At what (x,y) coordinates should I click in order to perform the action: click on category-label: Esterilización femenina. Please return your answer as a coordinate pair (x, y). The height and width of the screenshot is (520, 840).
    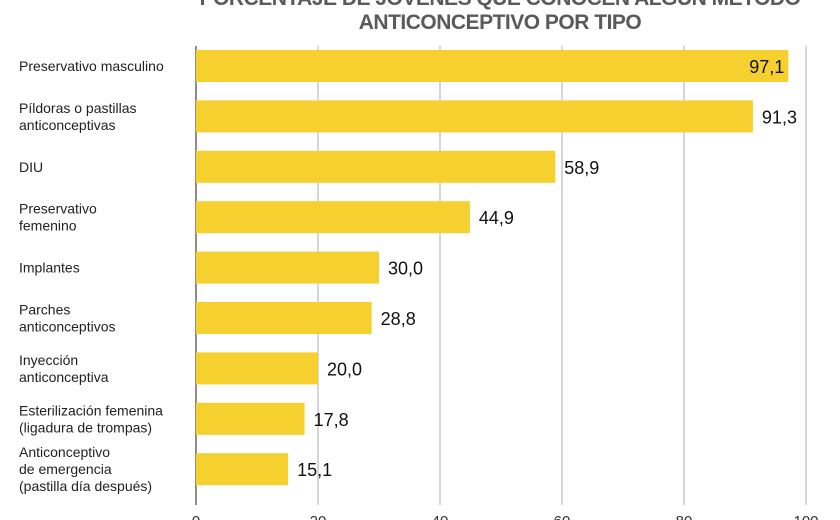
    Looking at the image, I should click on (91, 410).